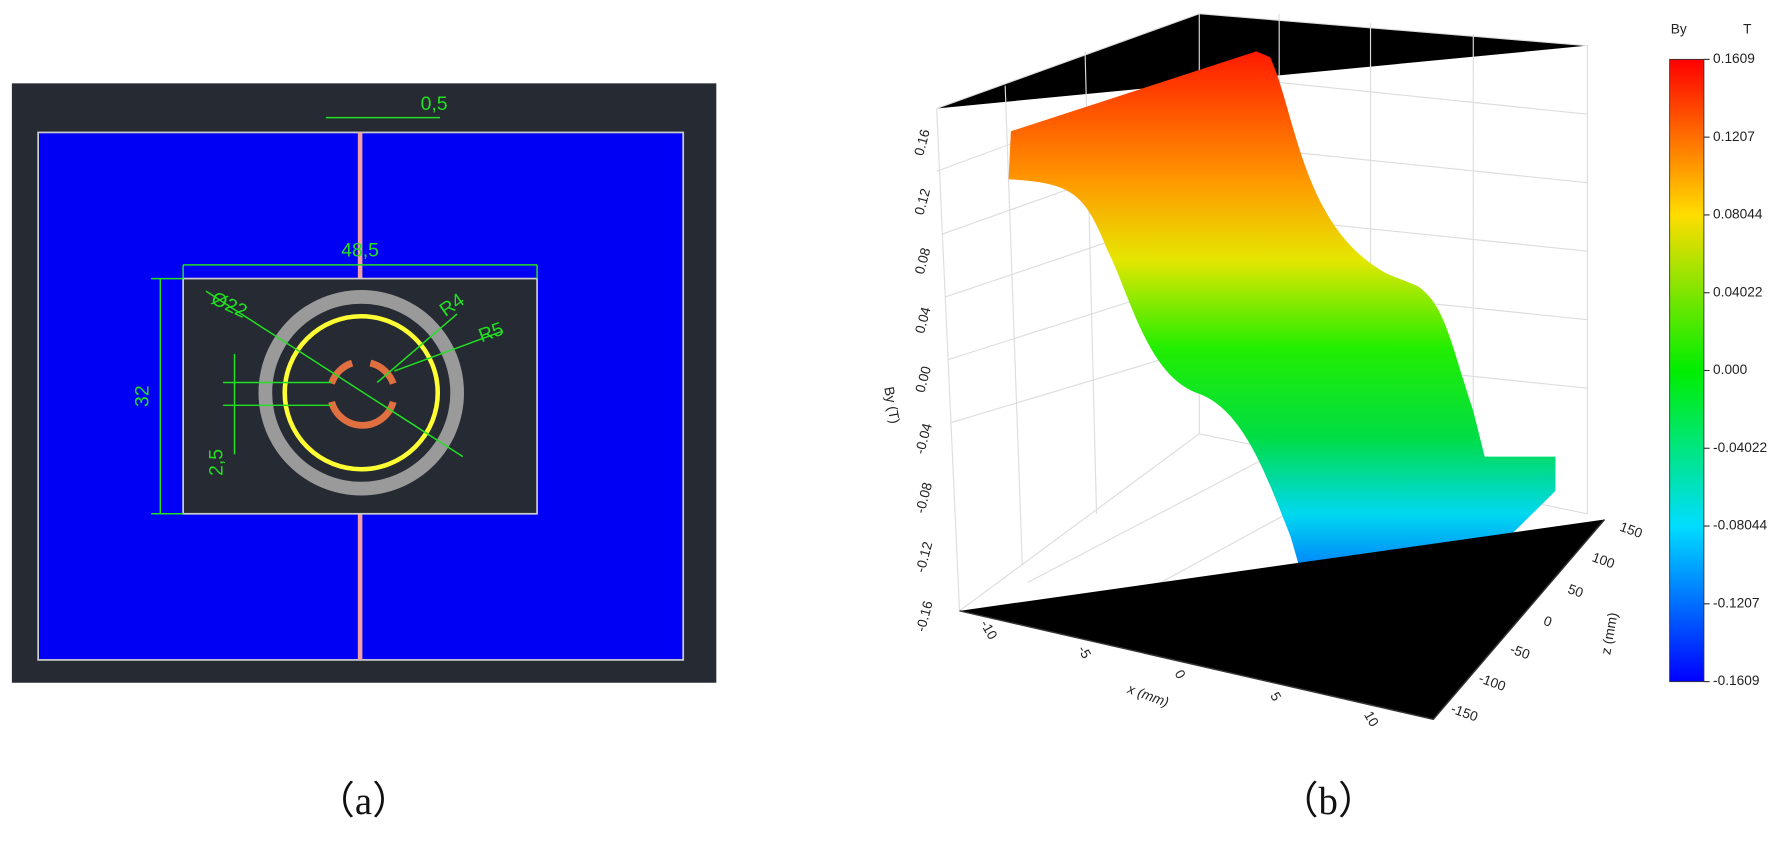  I want to click on colorbar-title: By, so click(1679, 28).